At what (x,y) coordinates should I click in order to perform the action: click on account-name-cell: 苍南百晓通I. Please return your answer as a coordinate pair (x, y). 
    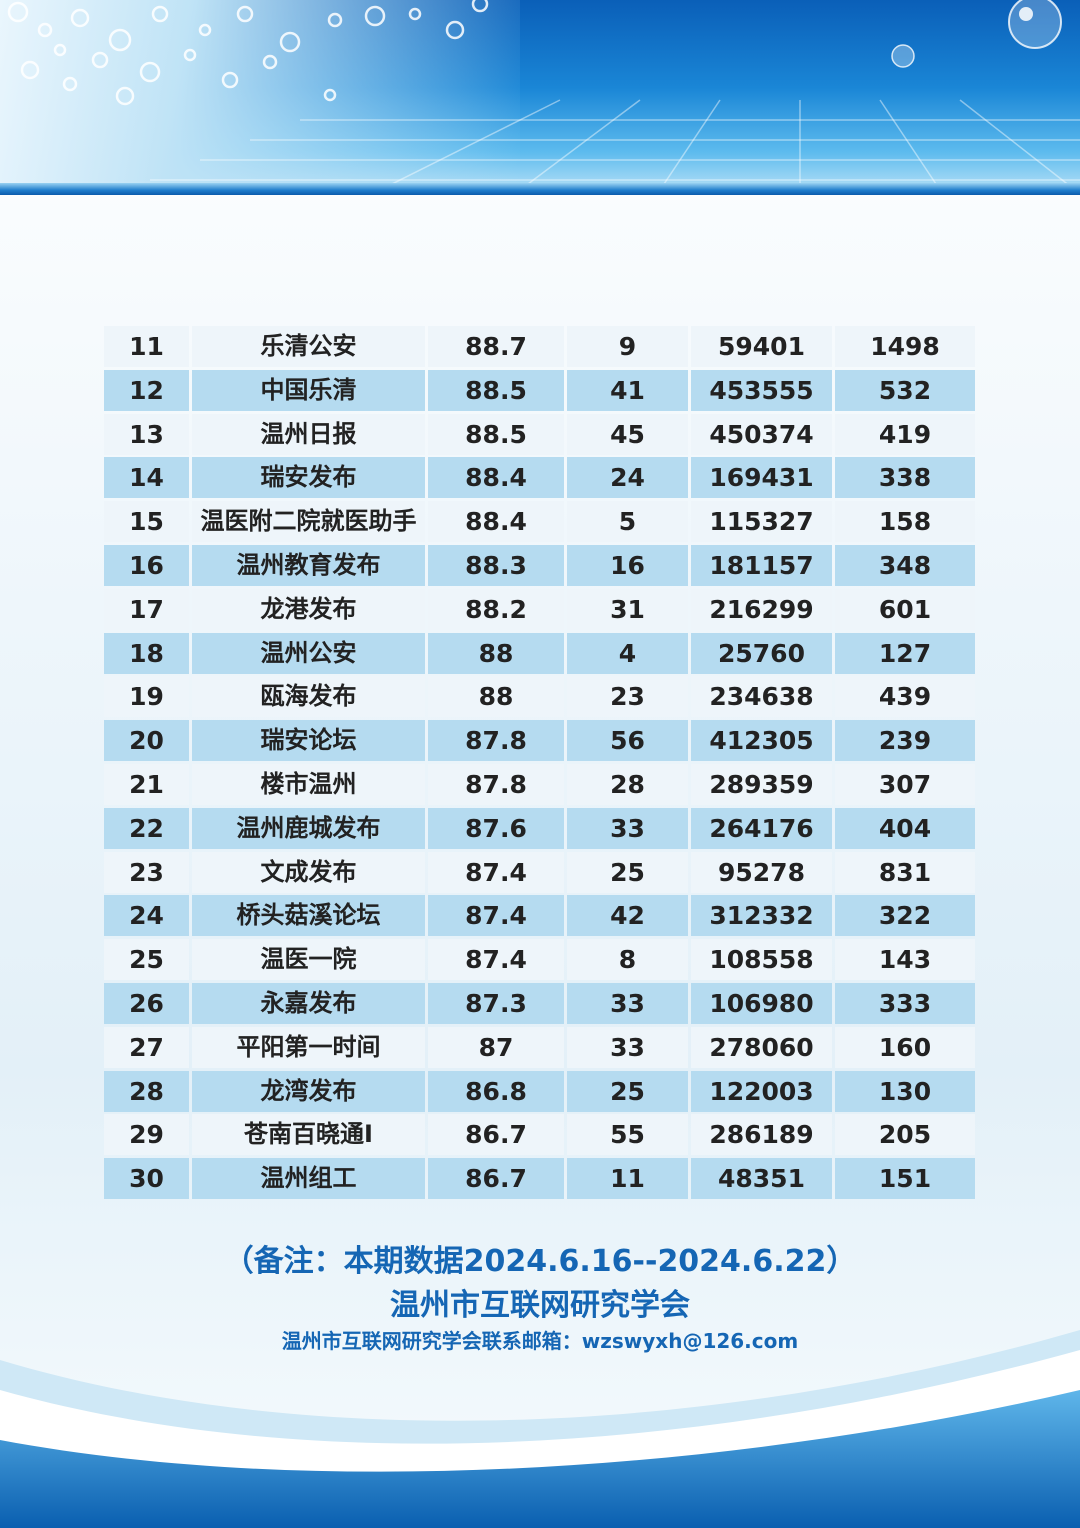
    Looking at the image, I should click on (308, 1135).